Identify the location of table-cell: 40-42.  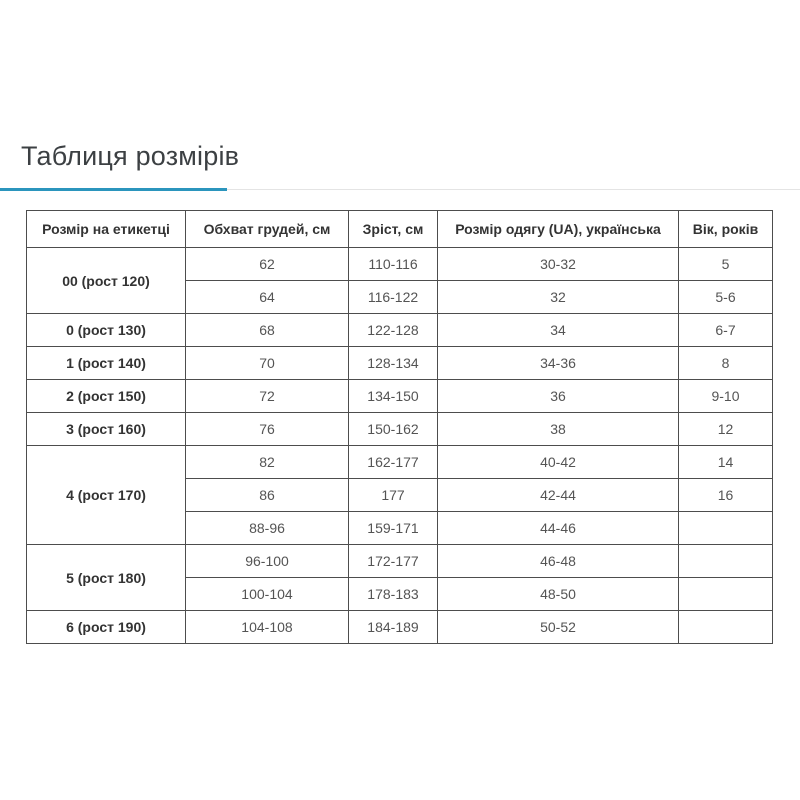
(558, 462).